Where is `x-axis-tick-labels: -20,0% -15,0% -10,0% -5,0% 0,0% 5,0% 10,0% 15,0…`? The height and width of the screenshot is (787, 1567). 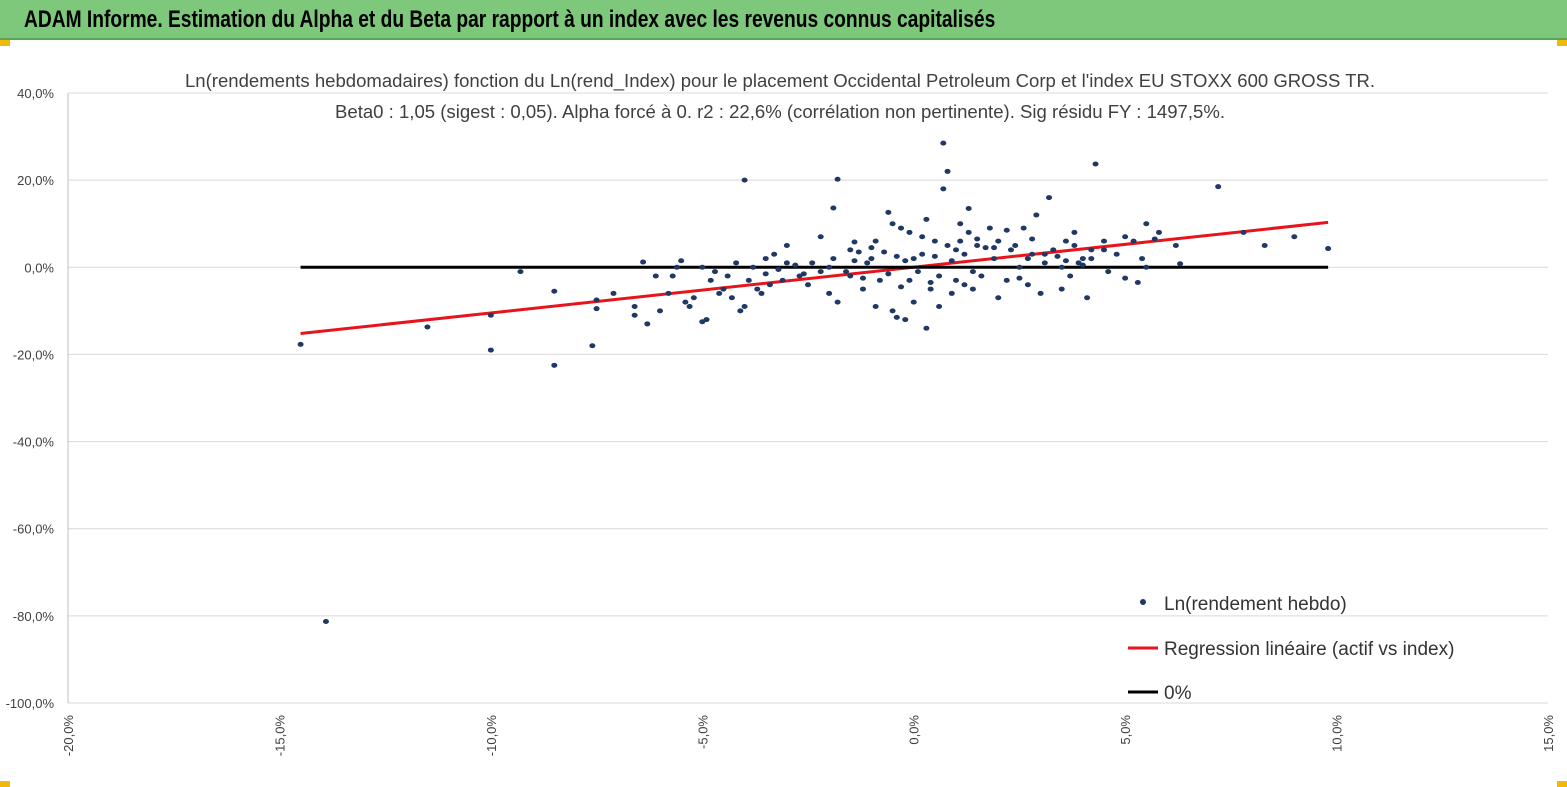 x-axis-tick-labels: -20,0% -15,0% -10,0% -5,0% 0,0% 5,0% 10,0% 15,0… is located at coordinates (808, 736).